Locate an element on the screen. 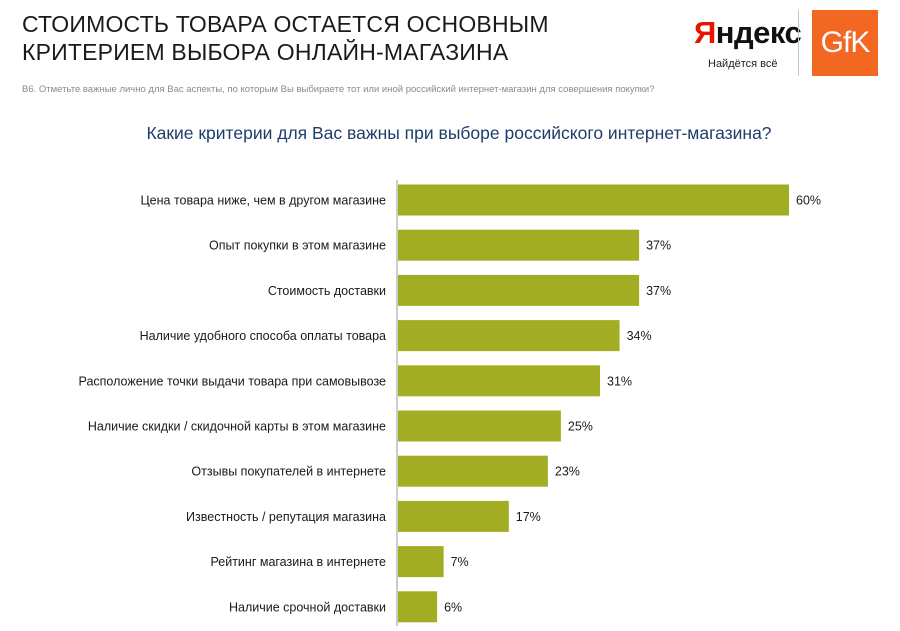 The height and width of the screenshot is (631, 900). category-label: Стоимость доставки is located at coordinates (327, 291).